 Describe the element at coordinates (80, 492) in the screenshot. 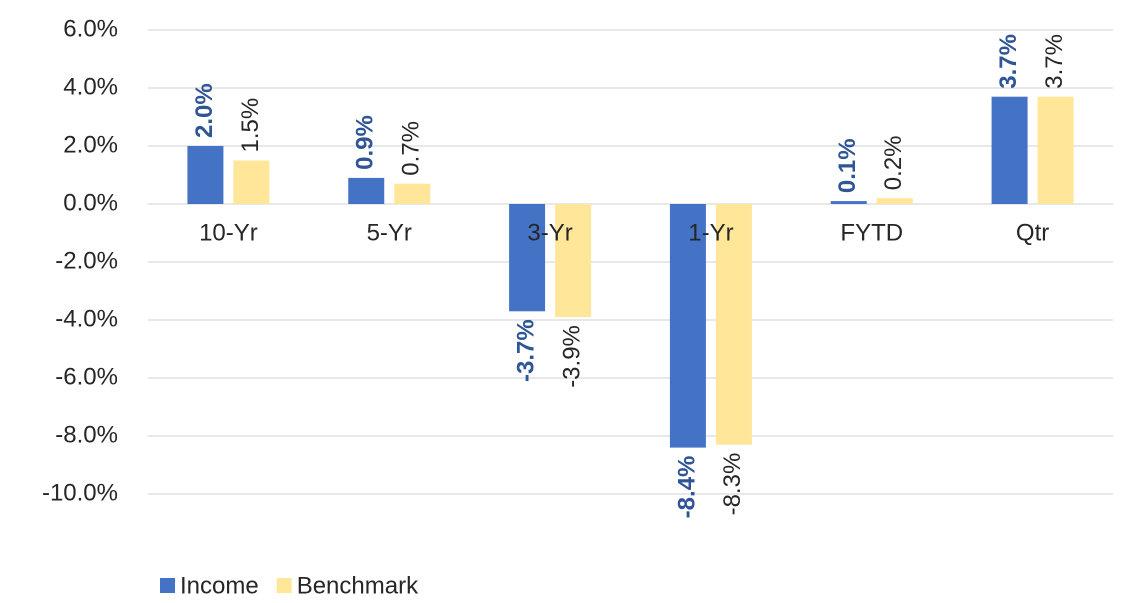

I see `y-tick-label: -10.0%` at that location.